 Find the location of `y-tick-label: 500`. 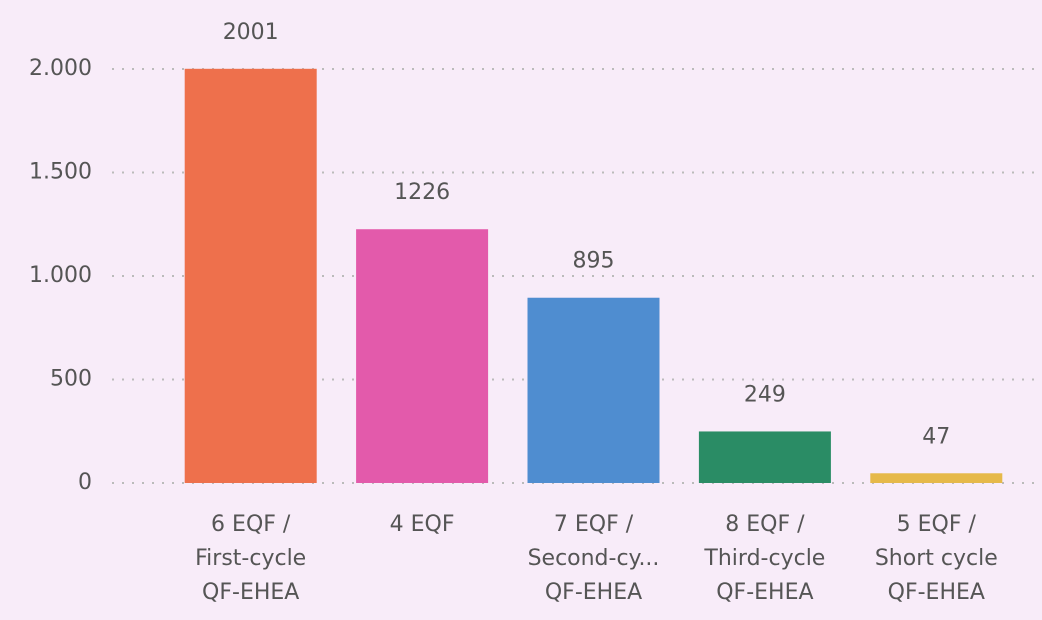

y-tick-label: 500 is located at coordinates (71, 379).